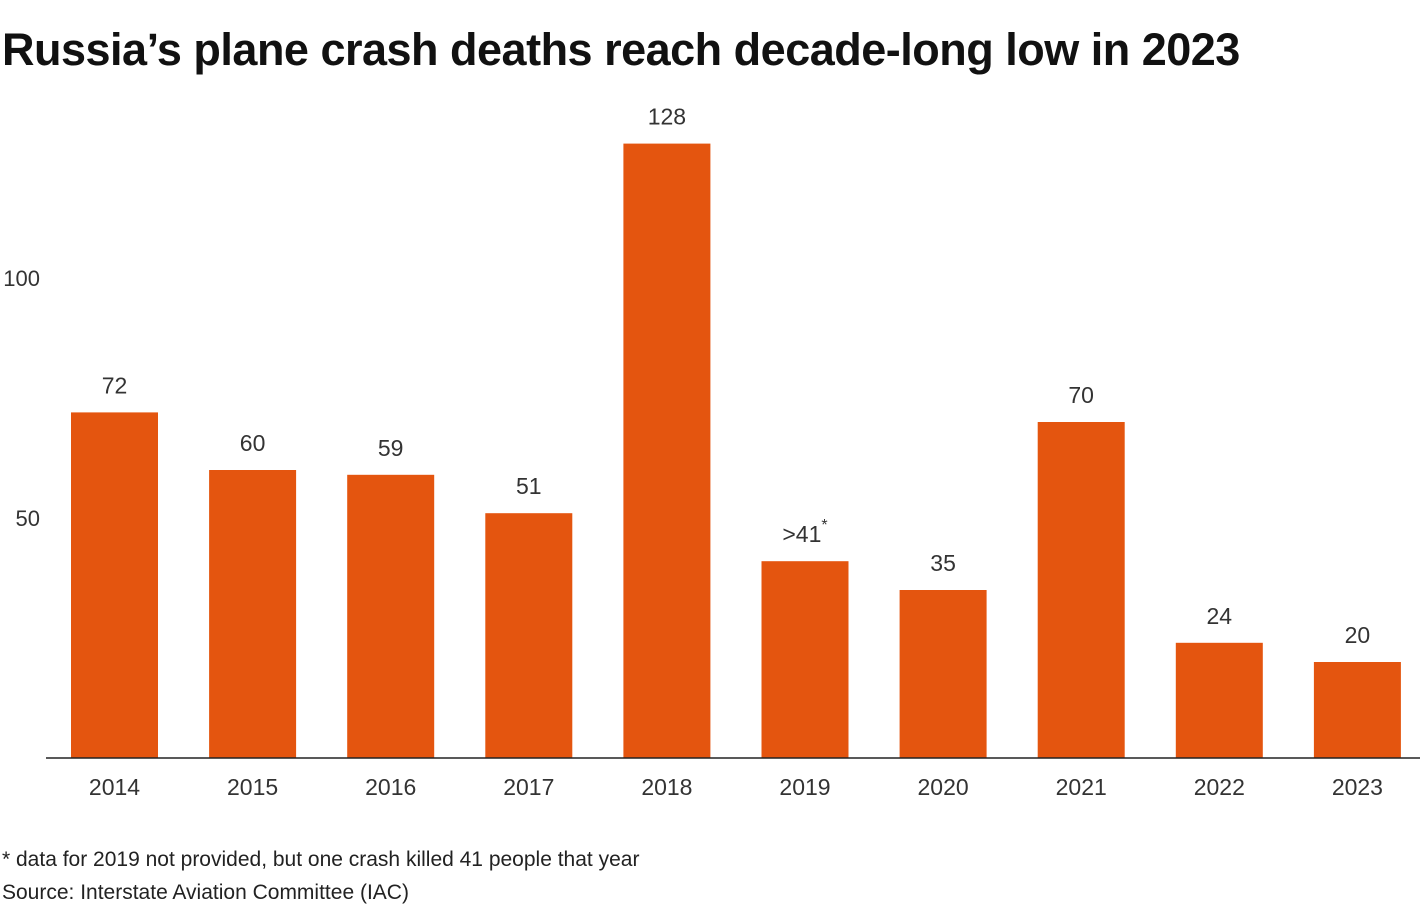 The height and width of the screenshot is (916, 1420). I want to click on data-label-2016: 59, so click(391, 448).